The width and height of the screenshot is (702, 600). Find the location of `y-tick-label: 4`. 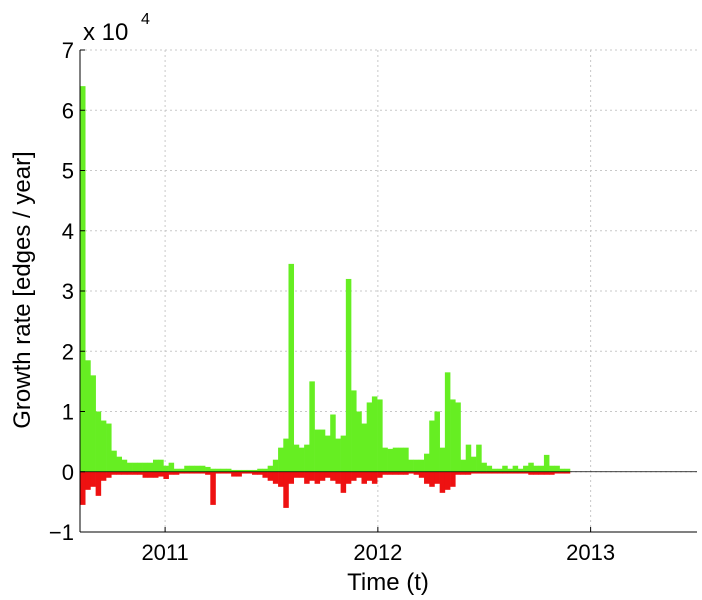

y-tick-label: 4 is located at coordinates (68, 231).